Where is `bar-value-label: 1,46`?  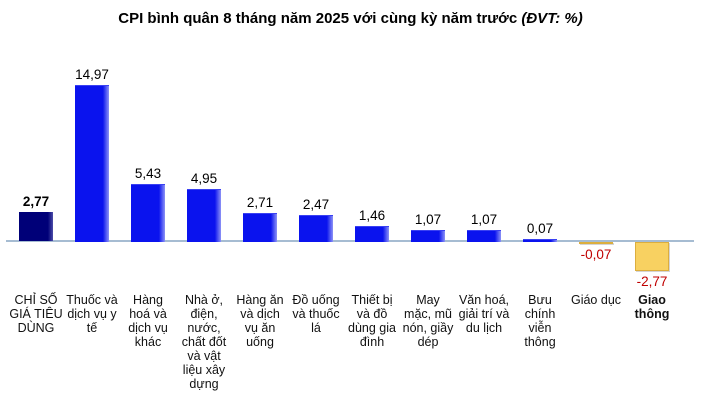
bar-value-label: 1,46 is located at coordinates (372, 215).